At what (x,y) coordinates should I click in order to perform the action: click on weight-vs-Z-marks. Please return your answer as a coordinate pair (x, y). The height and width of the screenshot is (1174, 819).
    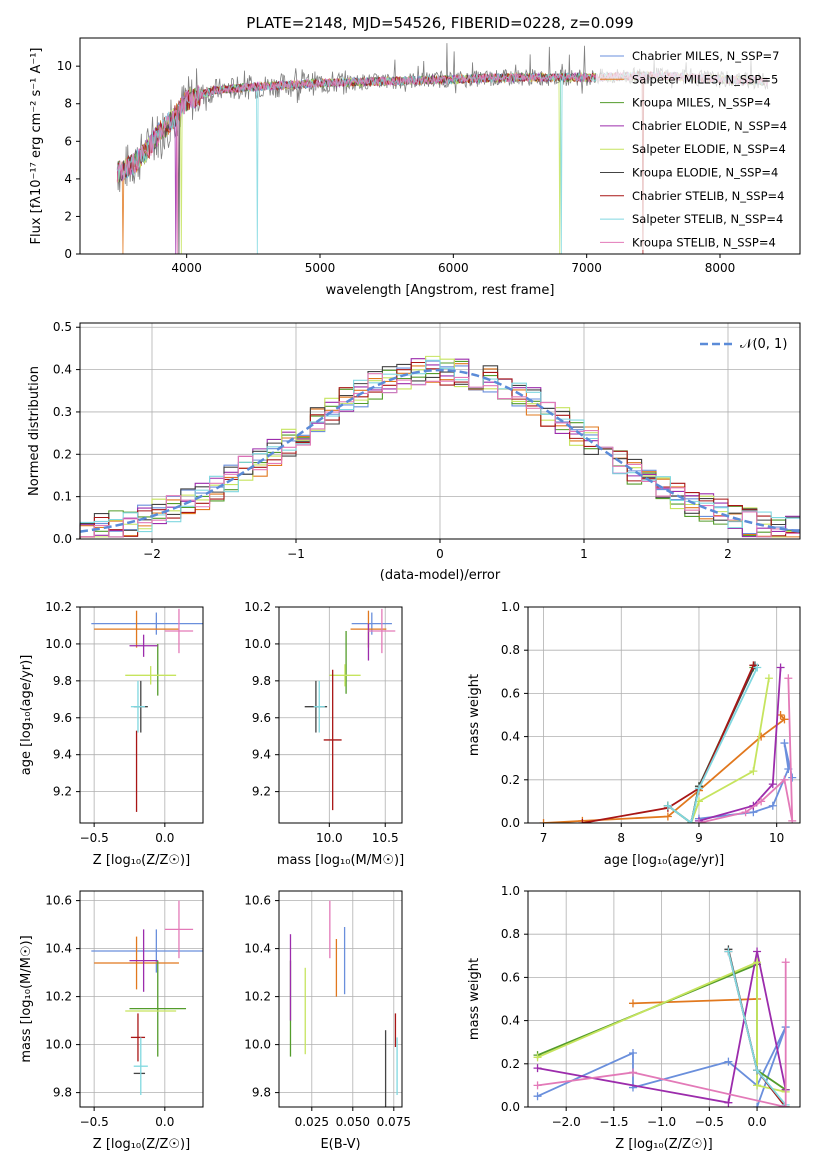
    Looking at the image, I should click on (661, 1026).